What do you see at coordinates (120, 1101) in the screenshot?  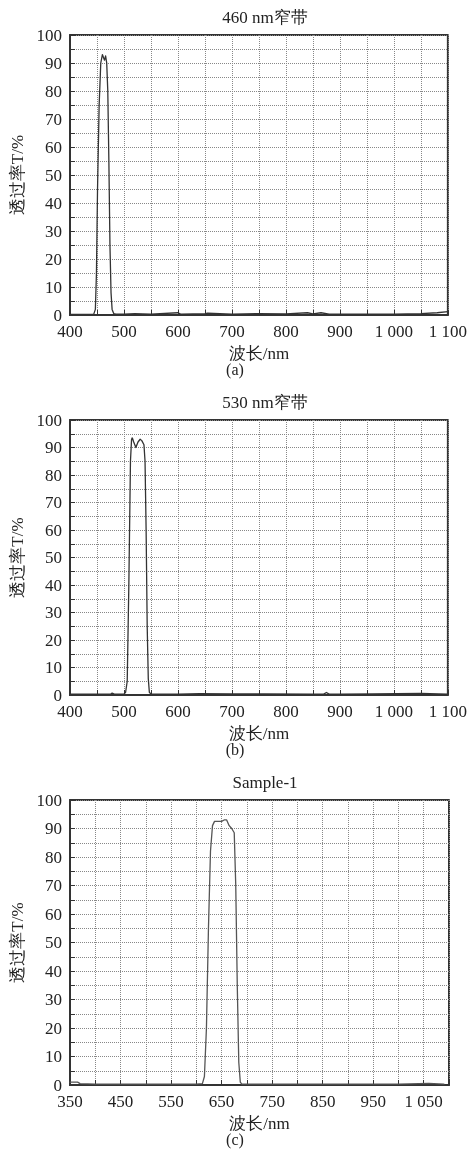 I see `x-tick-label: 450` at bounding box center [120, 1101].